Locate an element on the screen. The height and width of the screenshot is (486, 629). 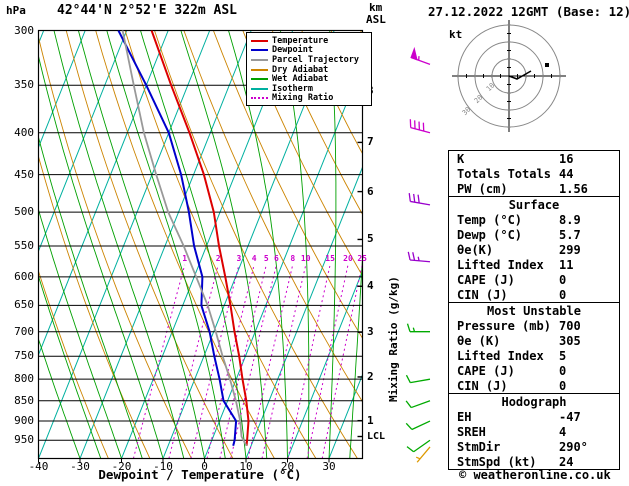
table-row: Lifted Index 11 is located at coordinates (534, 264).